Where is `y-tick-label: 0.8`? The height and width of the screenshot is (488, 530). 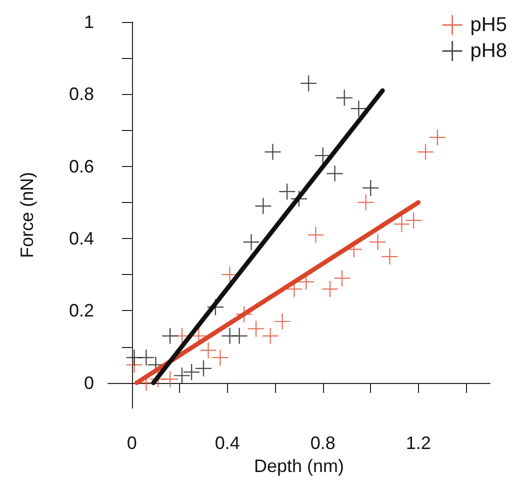
y-tick-label: 0.8 is located at coordinates (81, 94).